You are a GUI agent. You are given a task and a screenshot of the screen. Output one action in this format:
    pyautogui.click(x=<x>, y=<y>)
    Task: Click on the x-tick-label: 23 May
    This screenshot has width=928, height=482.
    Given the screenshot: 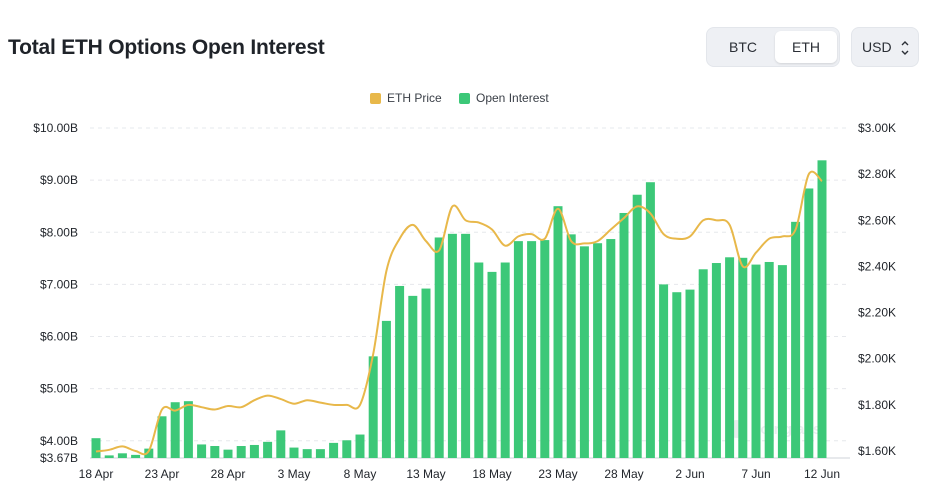 What is the action you would take?
    pyautogui.click(x=557, y=474)
    